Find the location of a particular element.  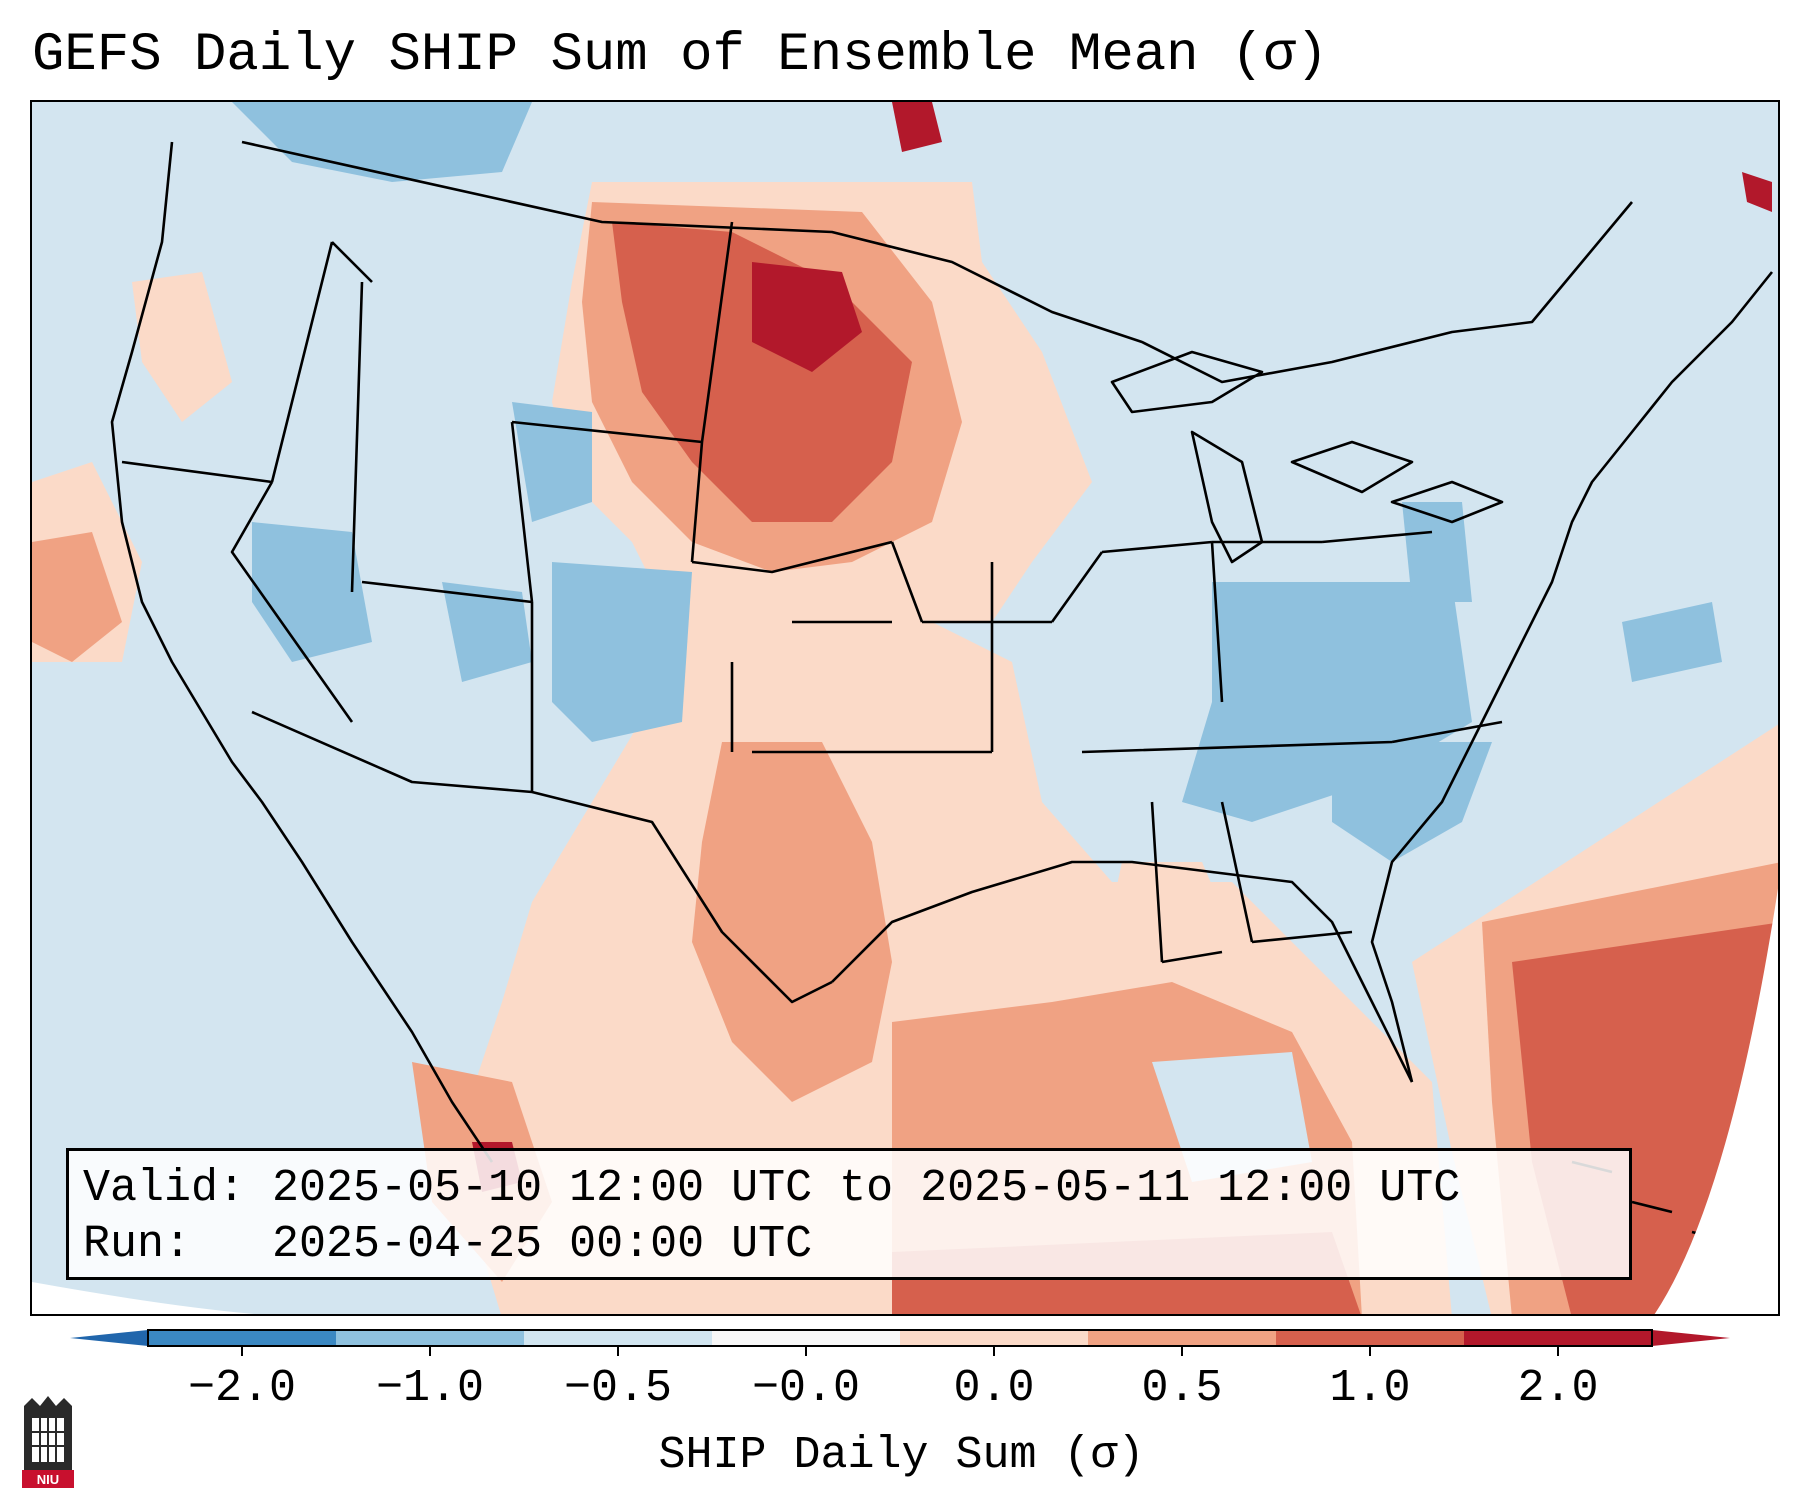

pennsylvania-negative is located at coordinates (1437, 552).